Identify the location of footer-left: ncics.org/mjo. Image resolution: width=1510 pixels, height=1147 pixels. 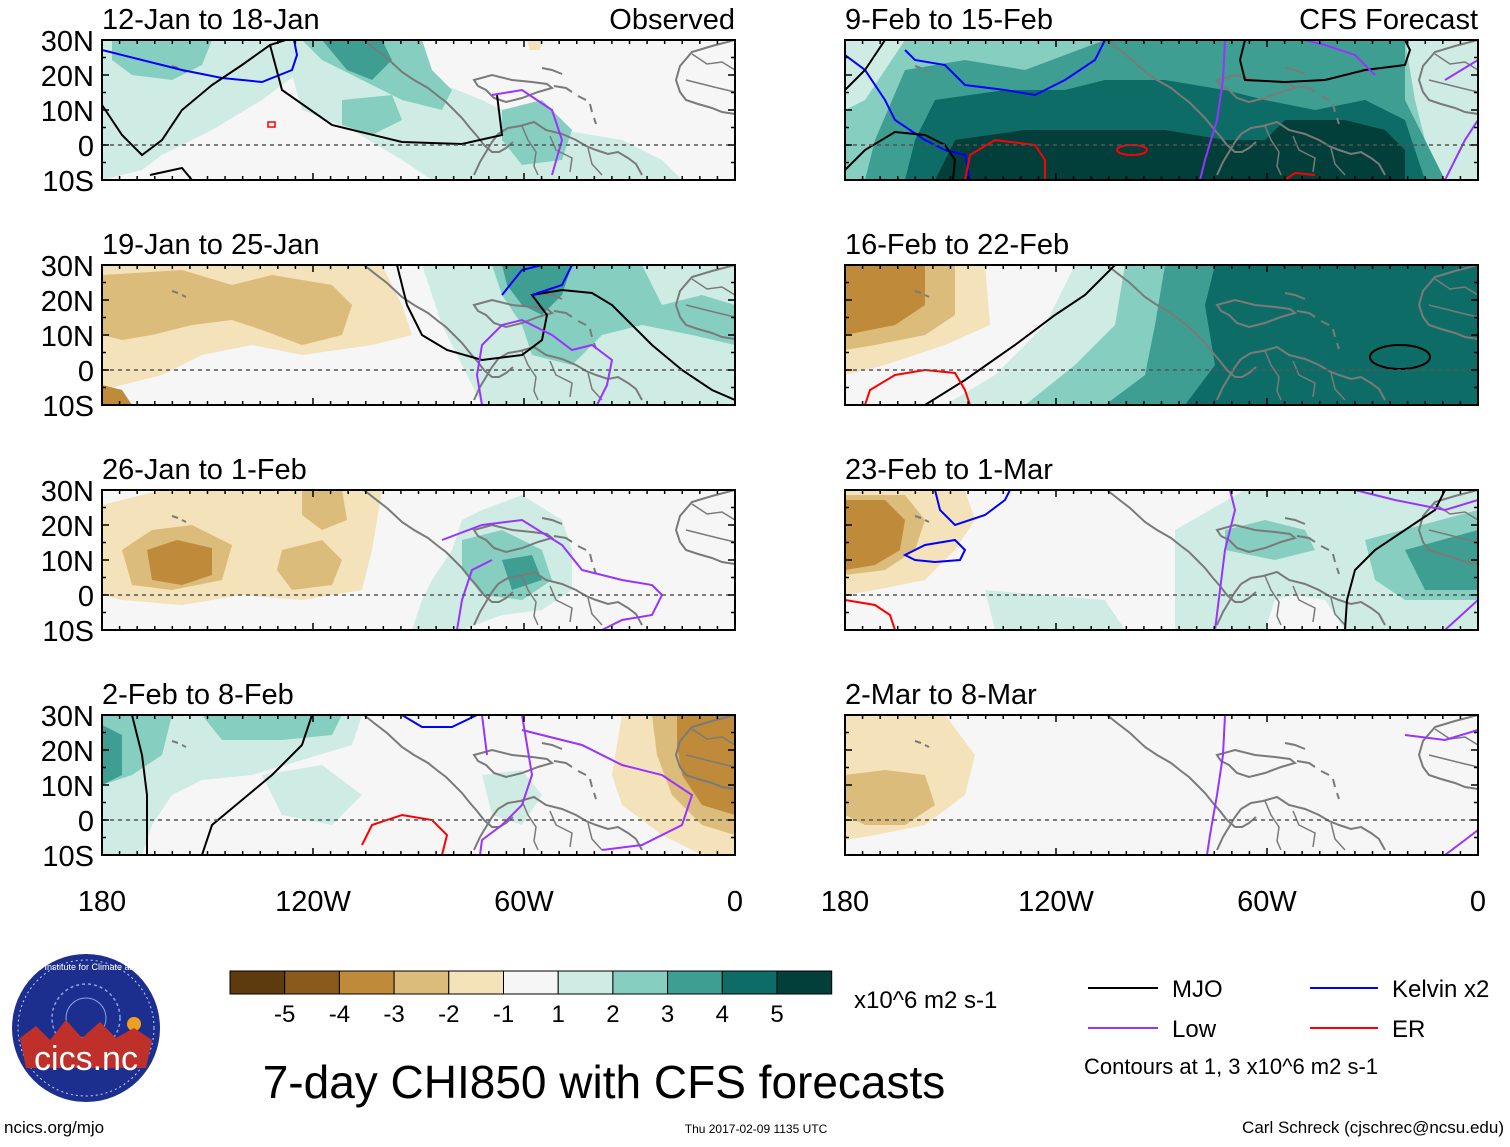
(54, 1127).